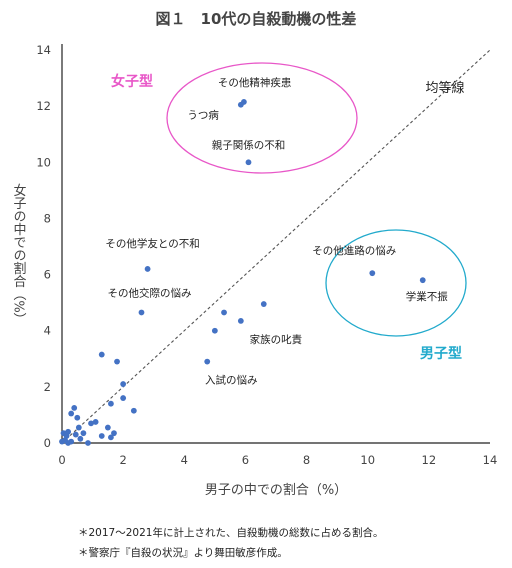  Describe the element at coordinates (429, 460) in the screenshot. I see `x-tick-label: 12` at that location.